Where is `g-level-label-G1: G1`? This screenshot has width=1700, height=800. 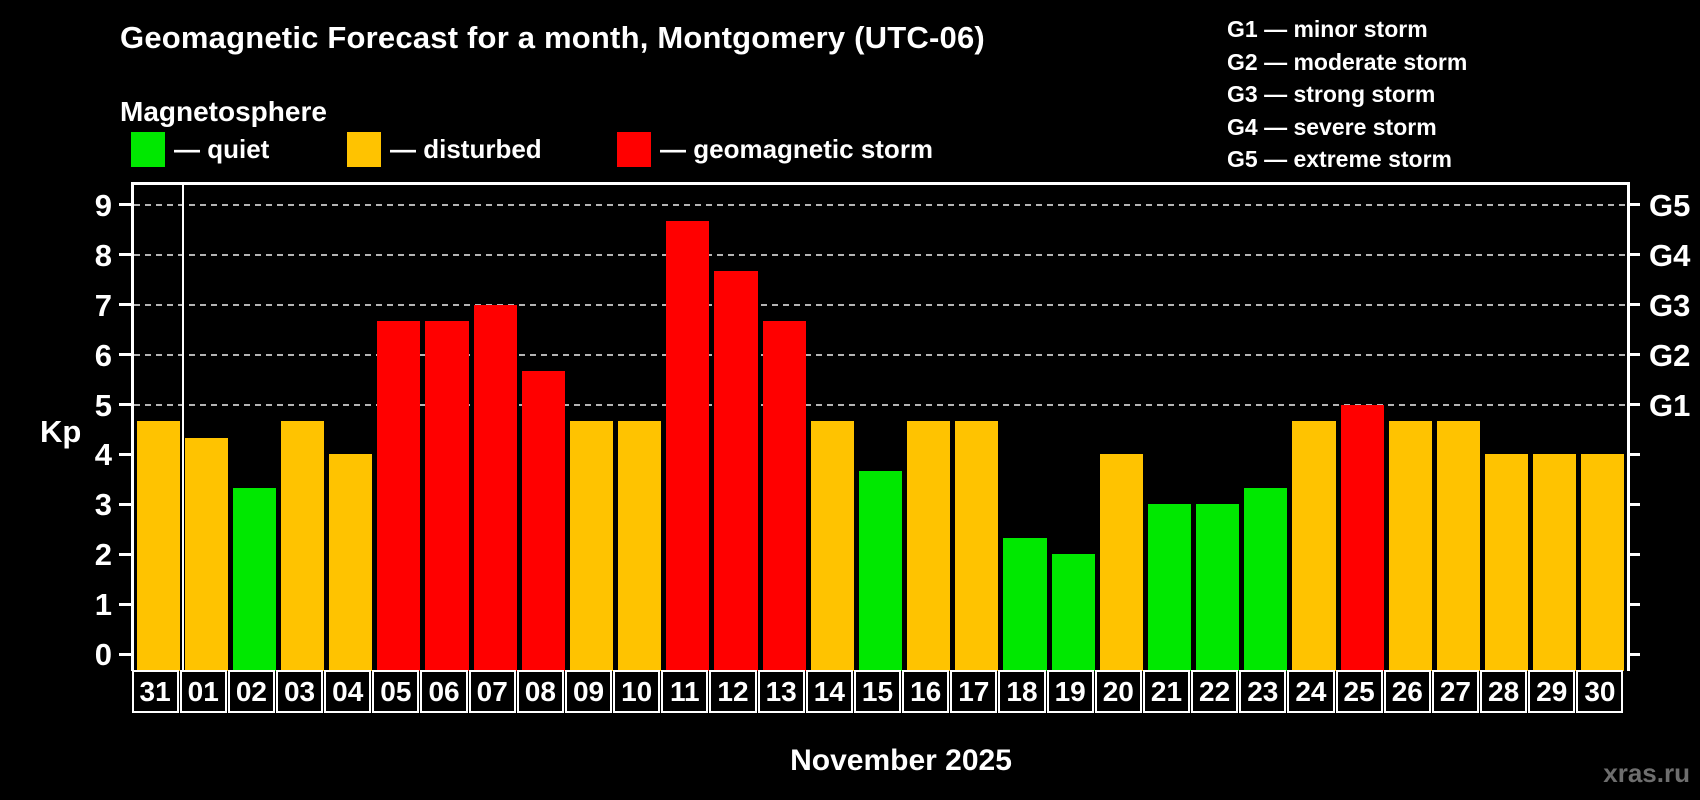
g-level-label-G1: G1 is located at coordinates (1670, 405).